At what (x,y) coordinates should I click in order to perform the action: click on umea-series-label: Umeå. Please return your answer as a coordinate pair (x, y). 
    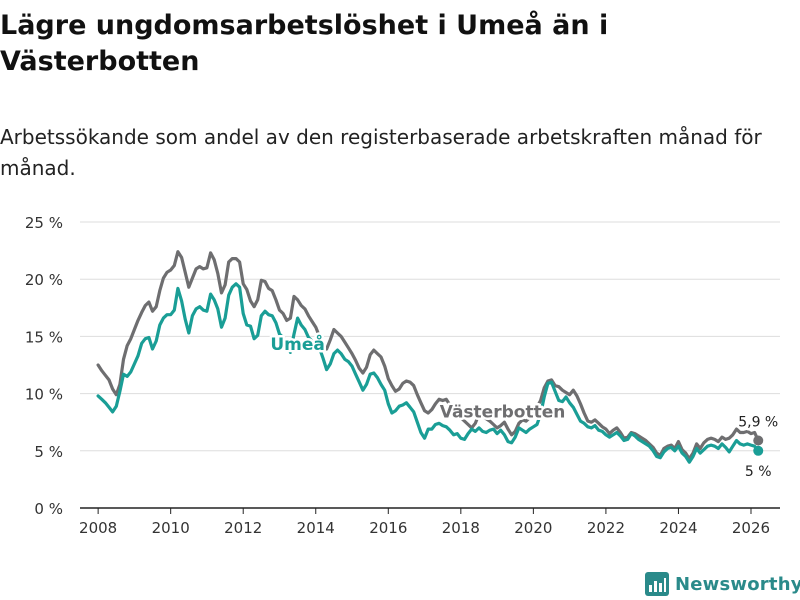
    Looking at the image, I should click on (297, 344).